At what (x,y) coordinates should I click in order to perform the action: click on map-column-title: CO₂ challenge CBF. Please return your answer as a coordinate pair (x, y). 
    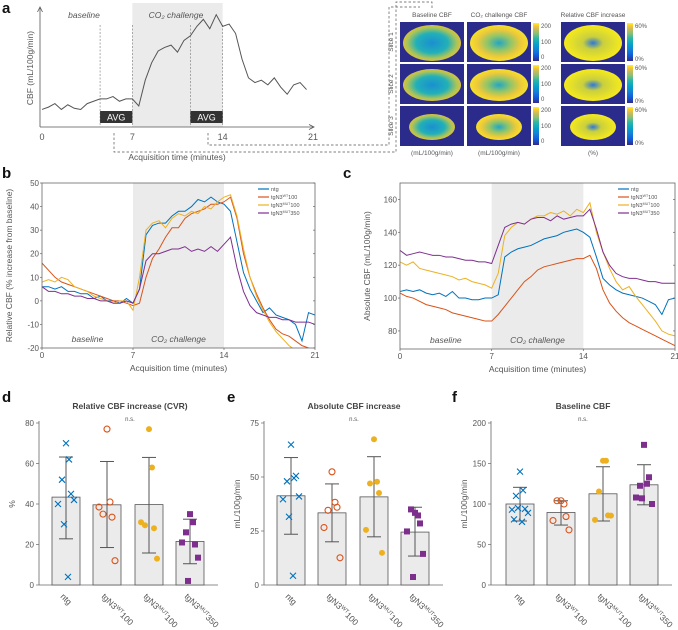
    Looking at the image, I should click on (499, 15).